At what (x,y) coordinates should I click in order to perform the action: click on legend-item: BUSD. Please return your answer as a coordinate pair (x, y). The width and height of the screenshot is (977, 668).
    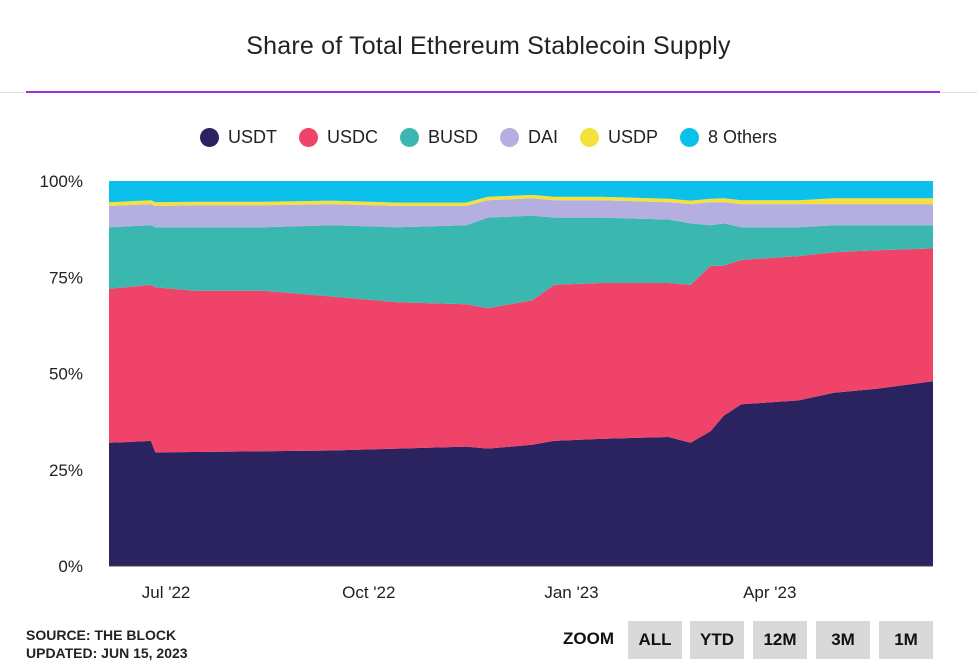
    Looking at the image, I should click on (438, 137).